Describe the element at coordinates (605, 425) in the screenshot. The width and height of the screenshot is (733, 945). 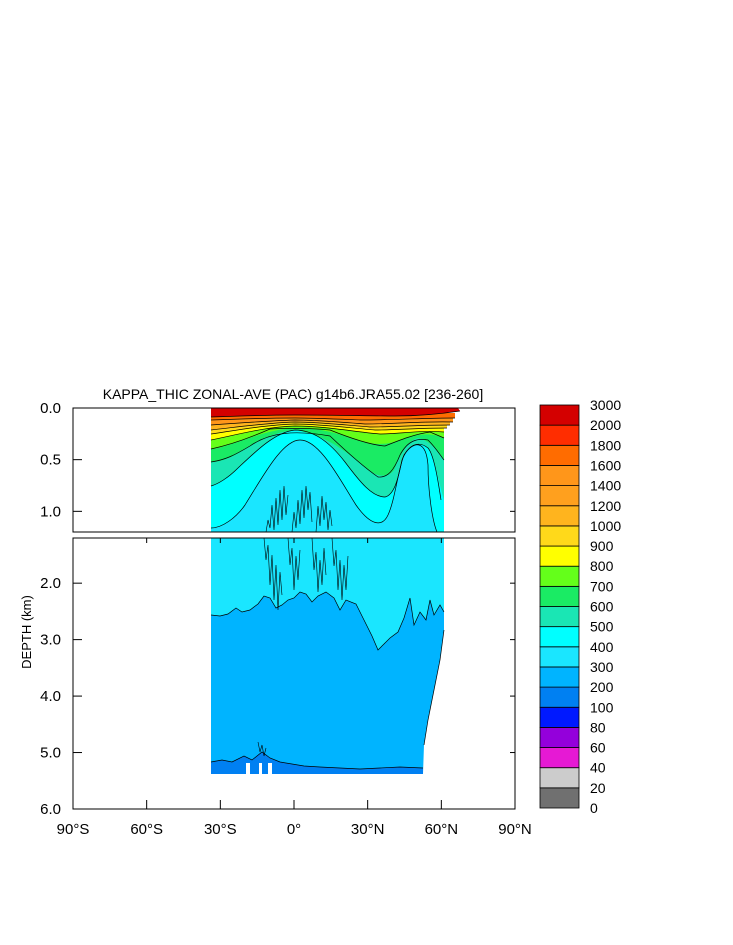
I see `colorbar-label: 2000` at that location.